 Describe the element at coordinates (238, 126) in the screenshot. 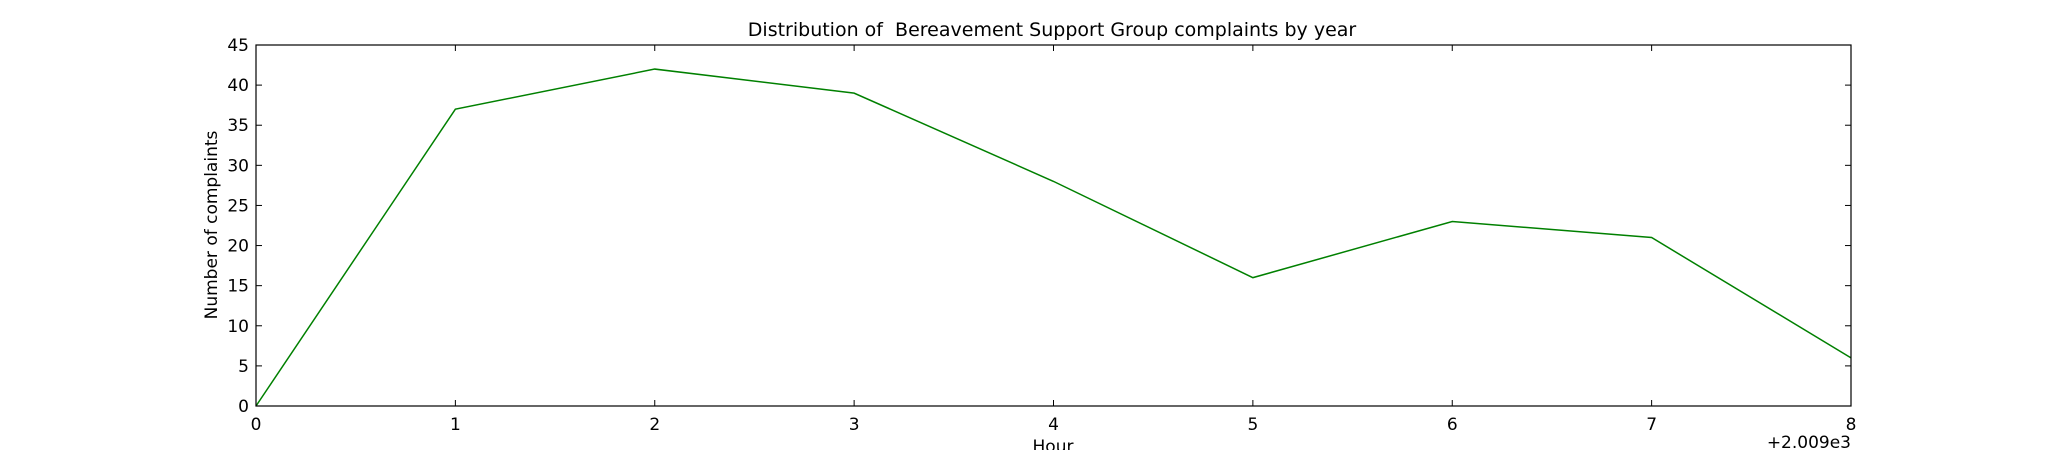

I see `y-tick-label: 35` at that location.